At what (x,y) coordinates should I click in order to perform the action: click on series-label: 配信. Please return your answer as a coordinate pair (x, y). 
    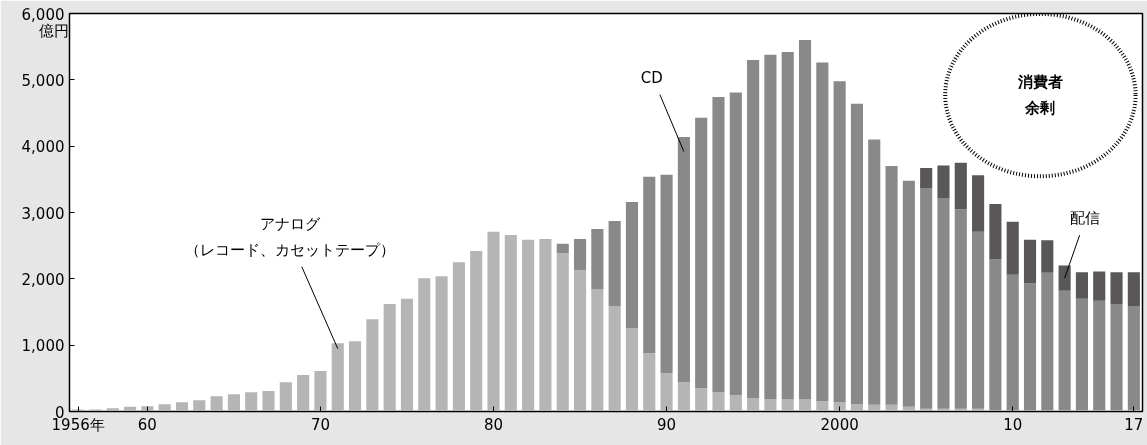
    Looking at the image, I should click on (1084, 218).